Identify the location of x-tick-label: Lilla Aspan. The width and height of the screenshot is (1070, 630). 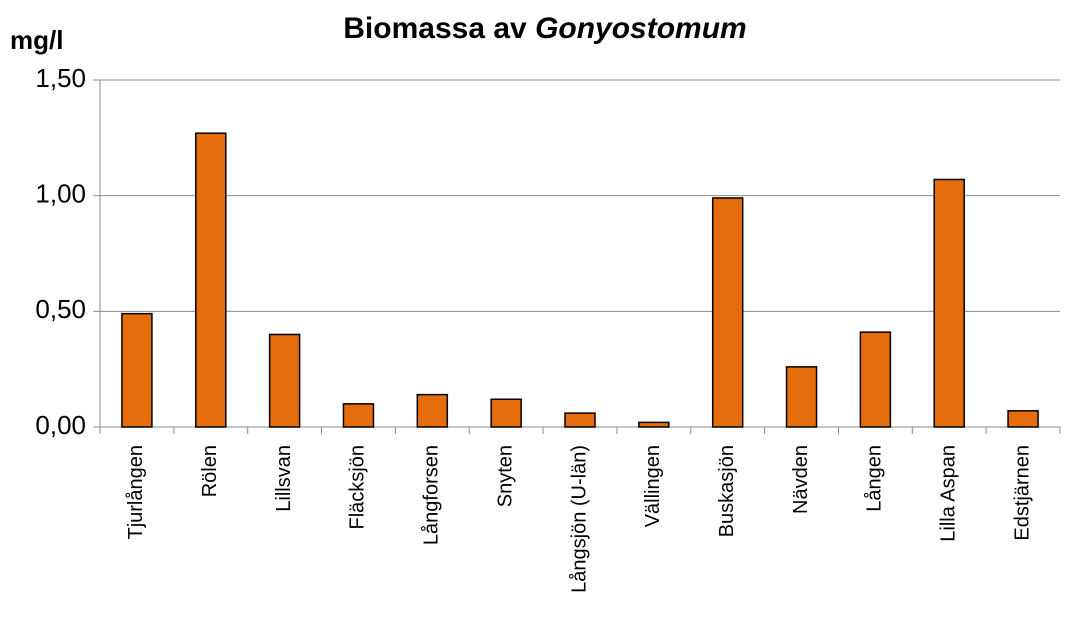
(949, 493).